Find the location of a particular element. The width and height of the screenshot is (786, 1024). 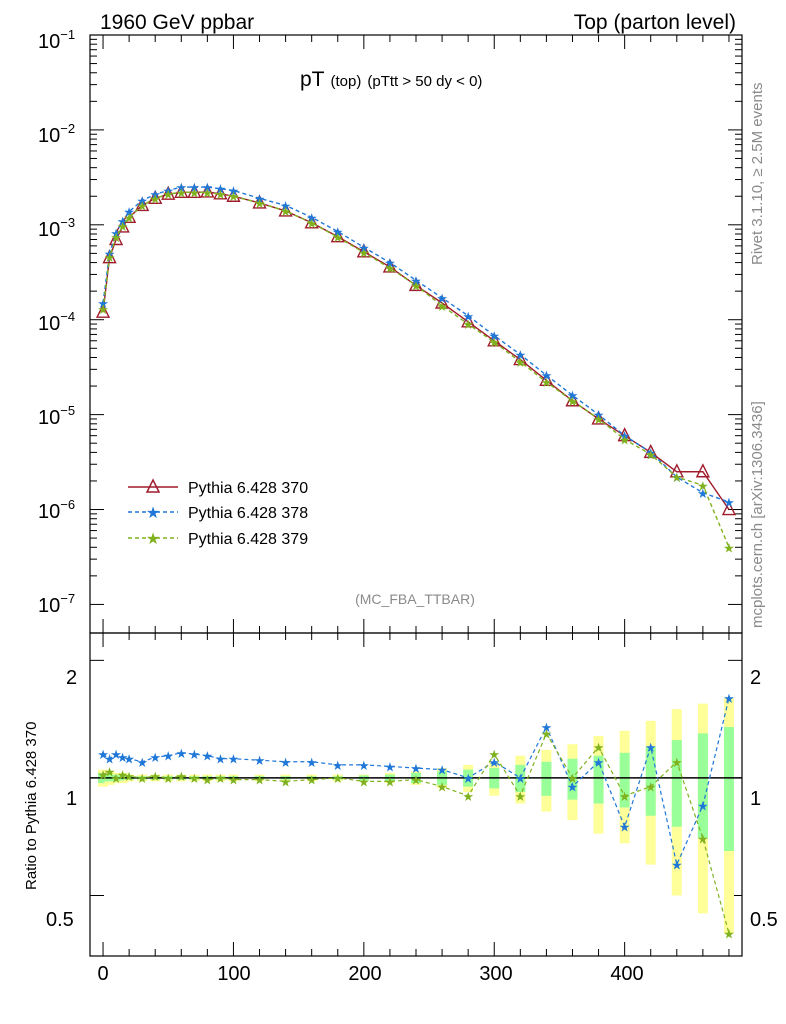

mcplots-text: mcplots.cern.ch [arXiv:1306.3436] is located at coordinates (757, 514).